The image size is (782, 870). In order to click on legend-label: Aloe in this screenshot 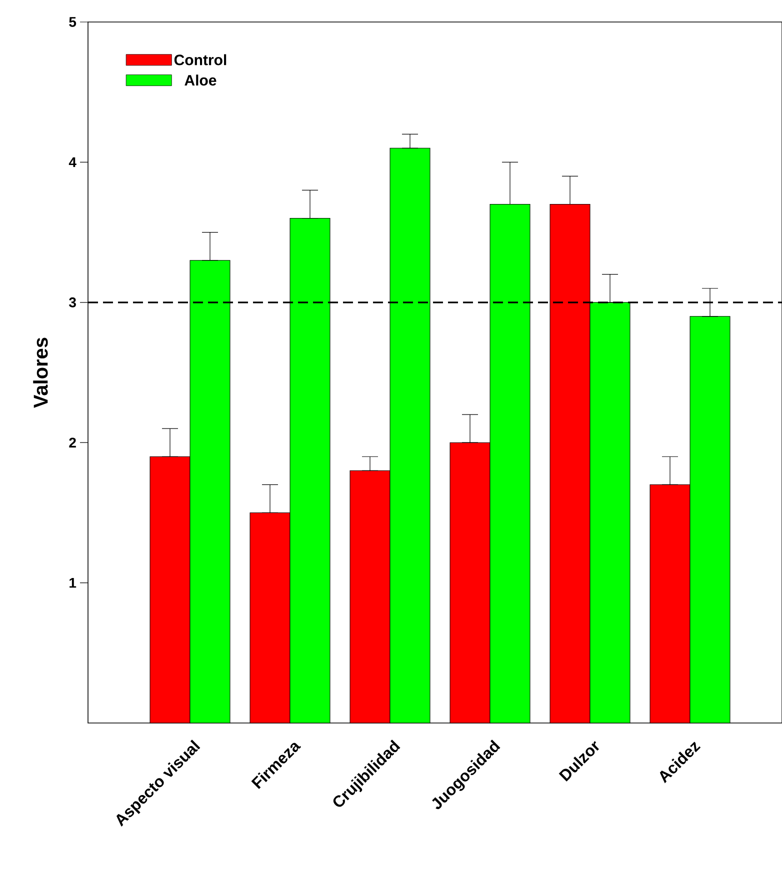, I will do `click(200, 80)`.